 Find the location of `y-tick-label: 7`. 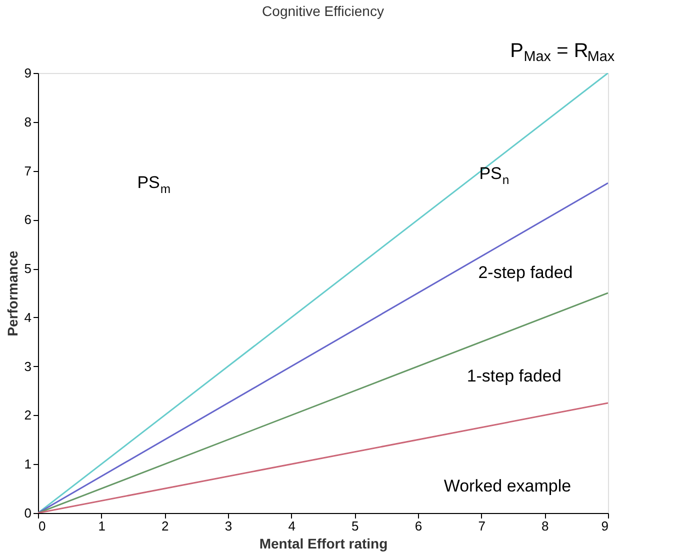

y-tick-label: 7 is located at coordinates (28, 170).